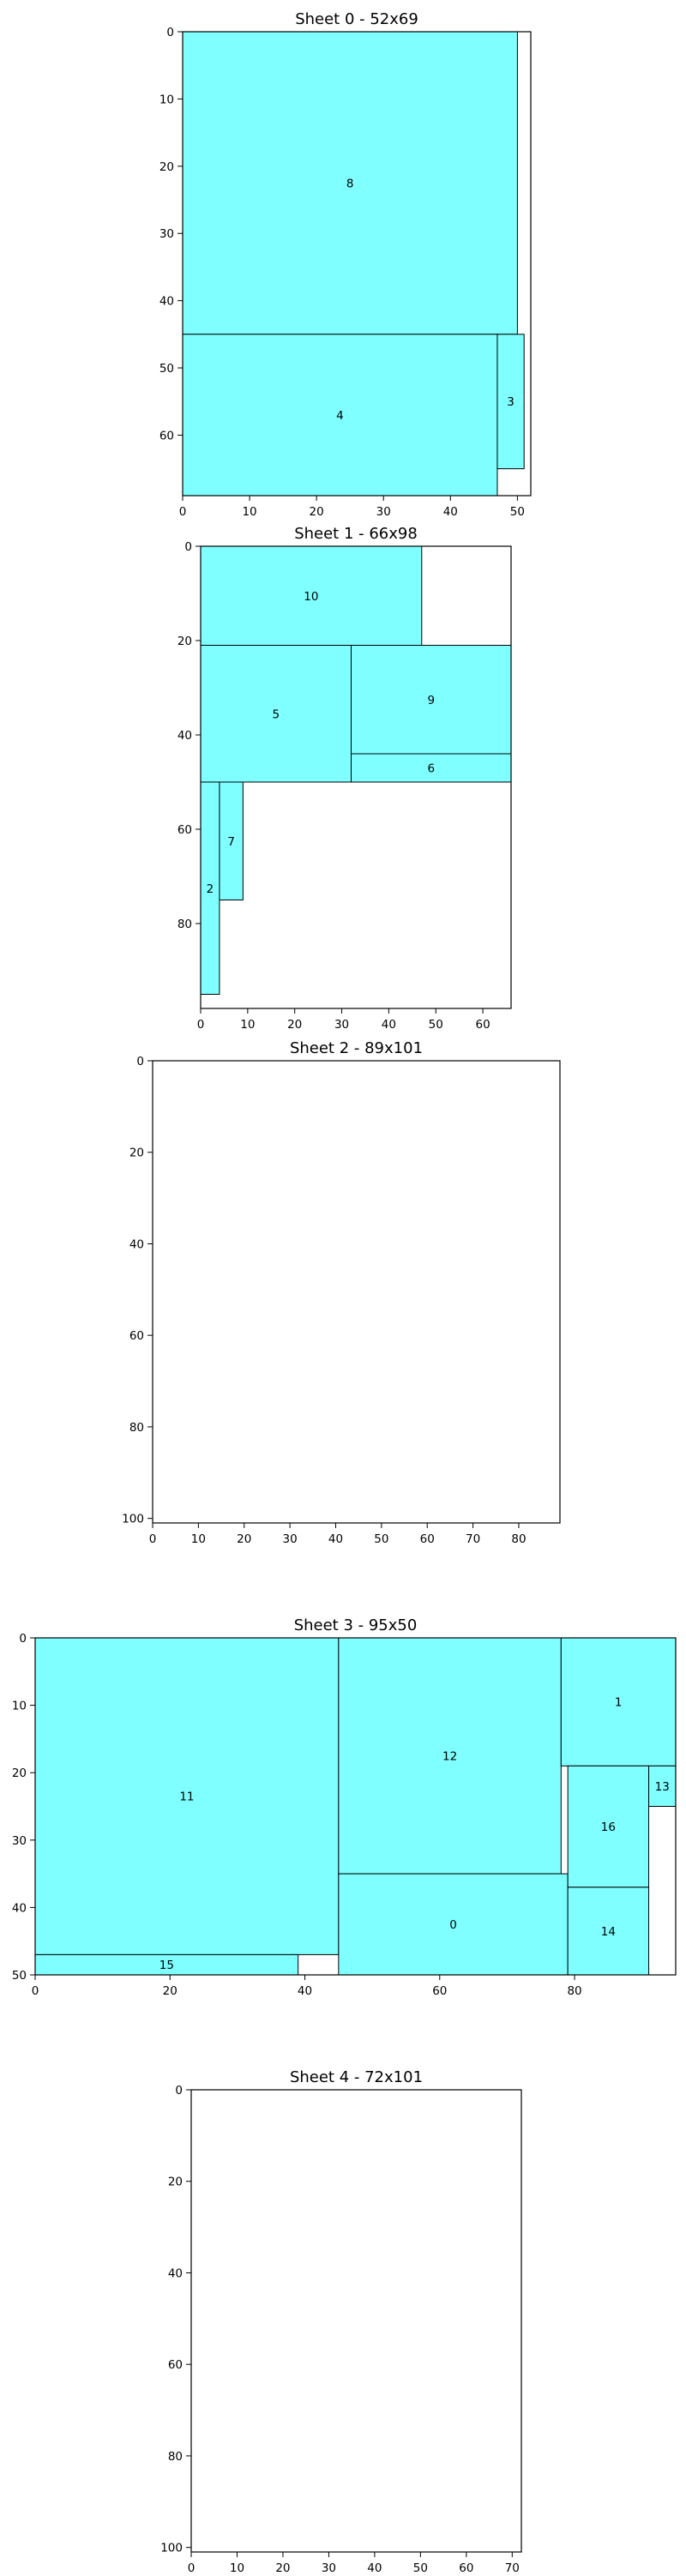  Describe the element at coordinates (357, 1048) in the screenshot. I see `sheet-title: Sheet 2 - 89x101` at that location.